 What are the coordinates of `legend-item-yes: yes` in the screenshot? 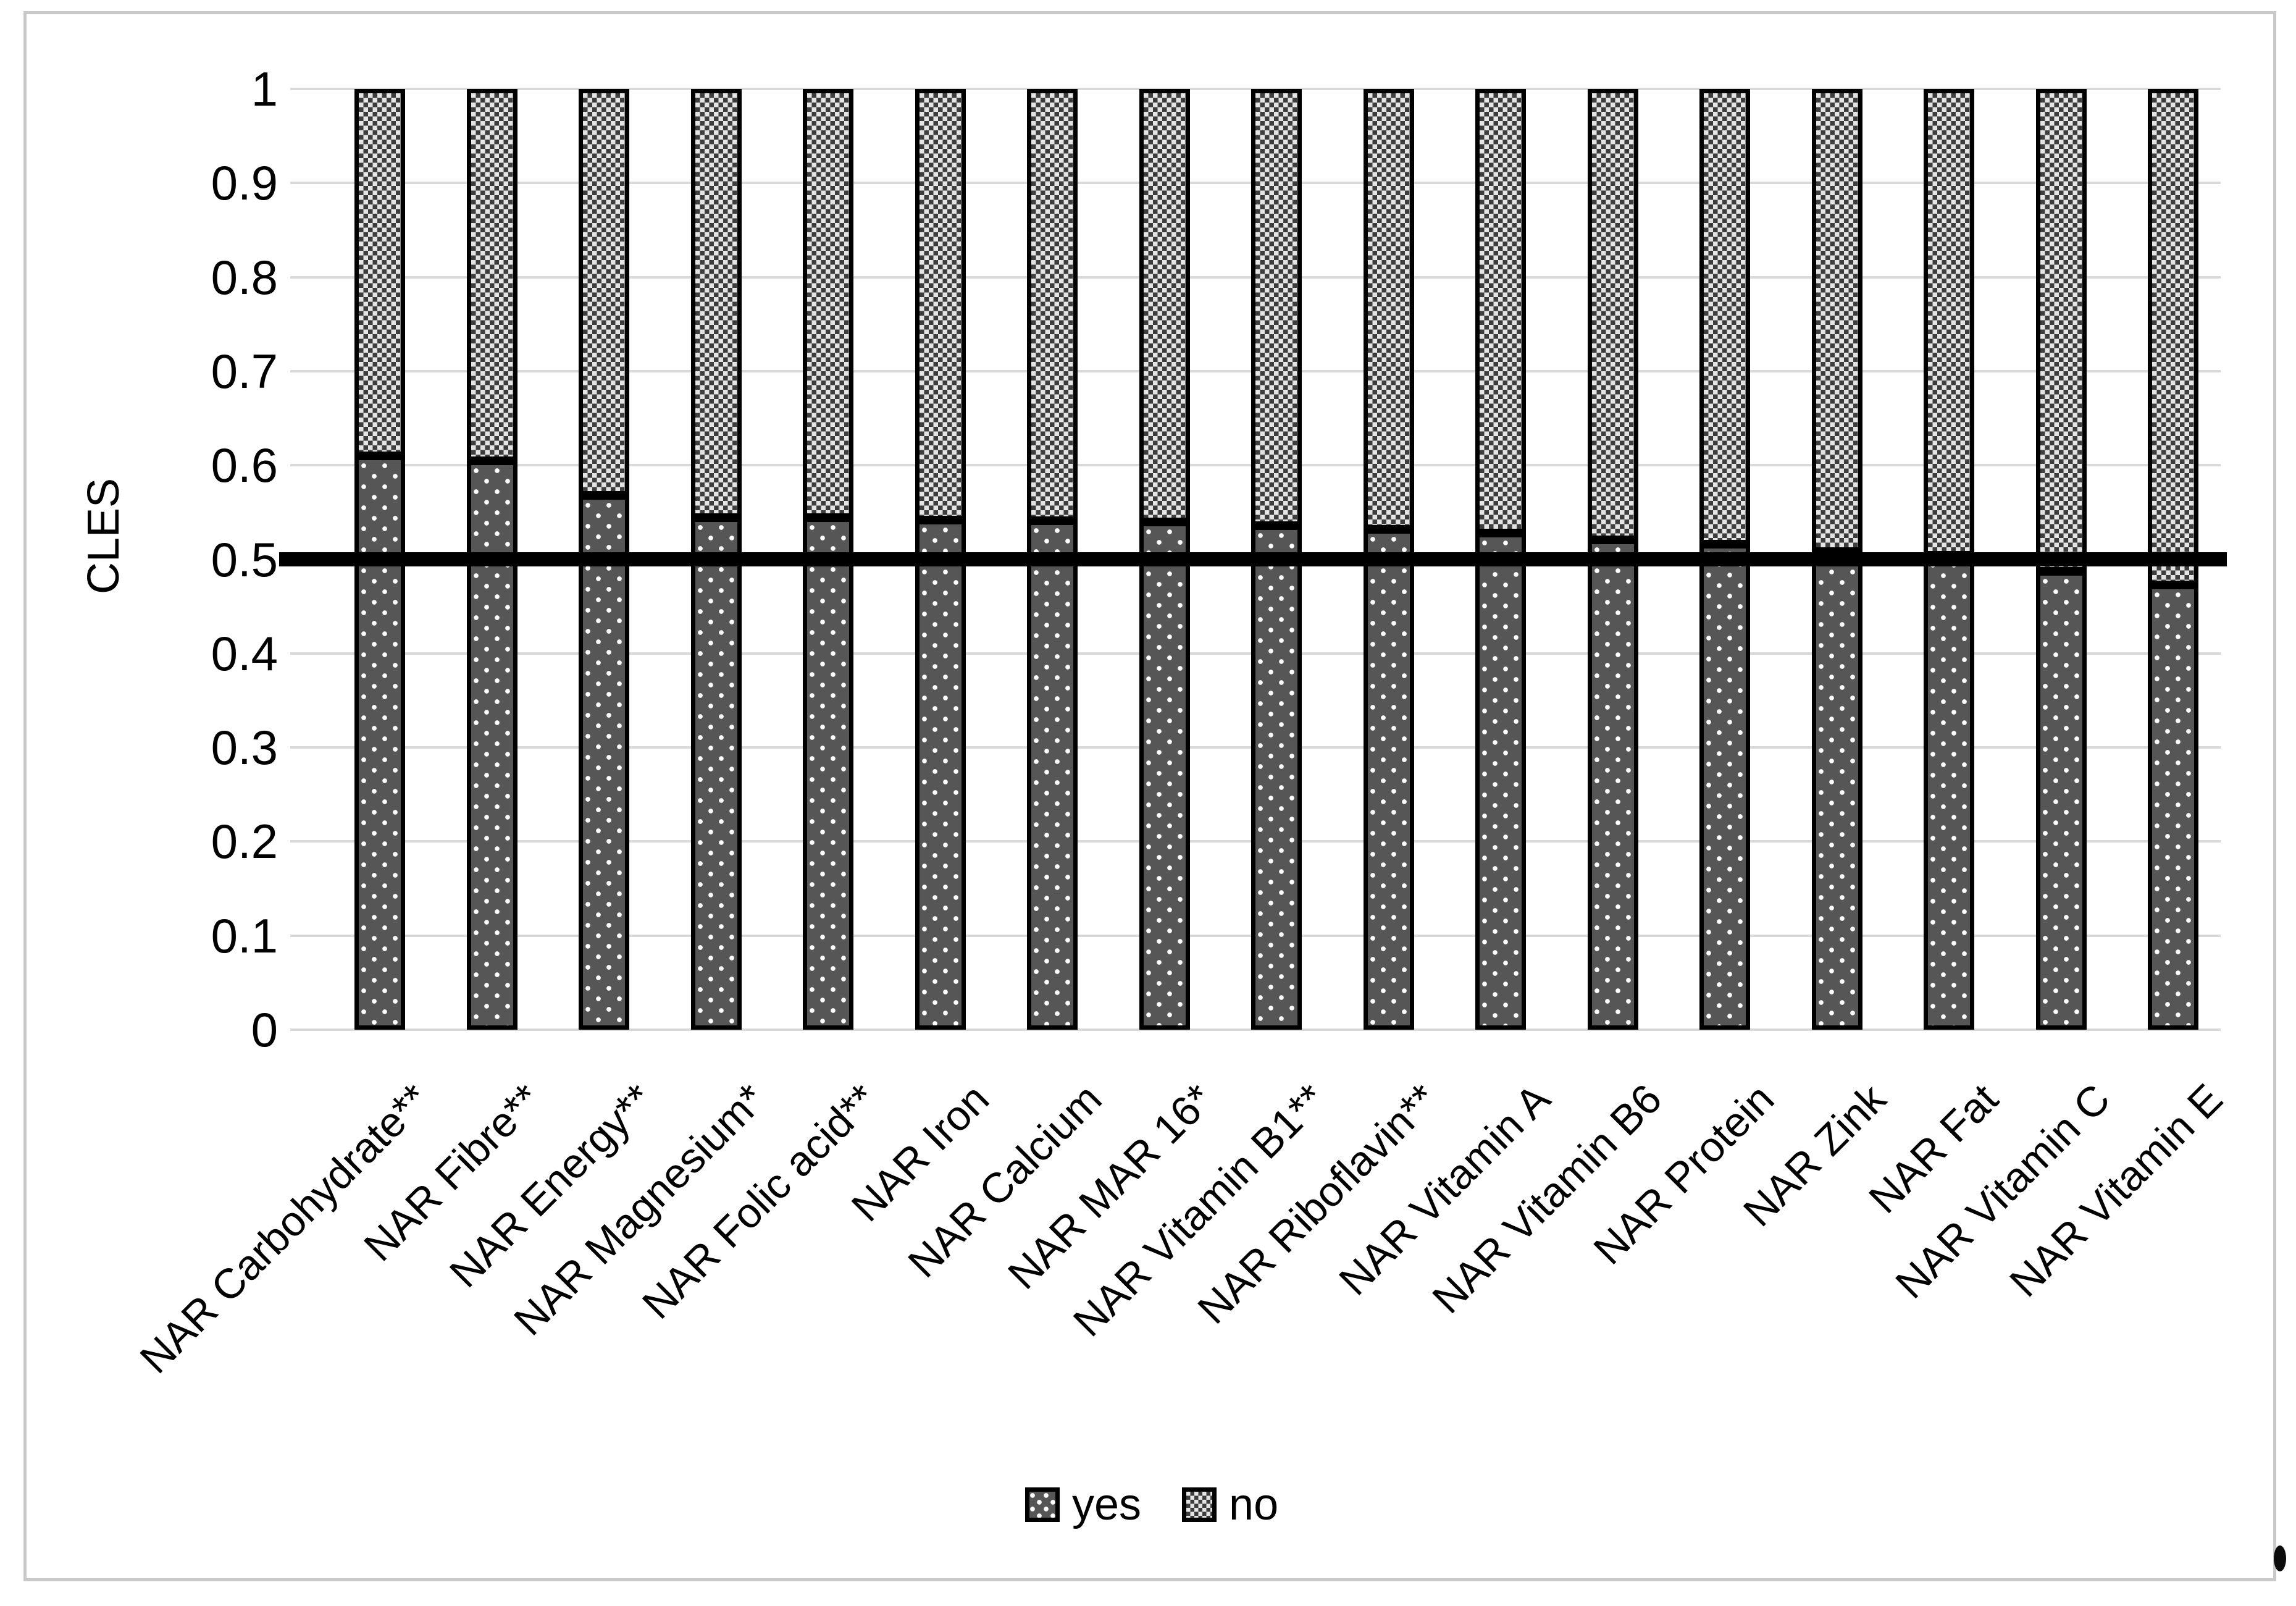 It's located at (1083, 1504).